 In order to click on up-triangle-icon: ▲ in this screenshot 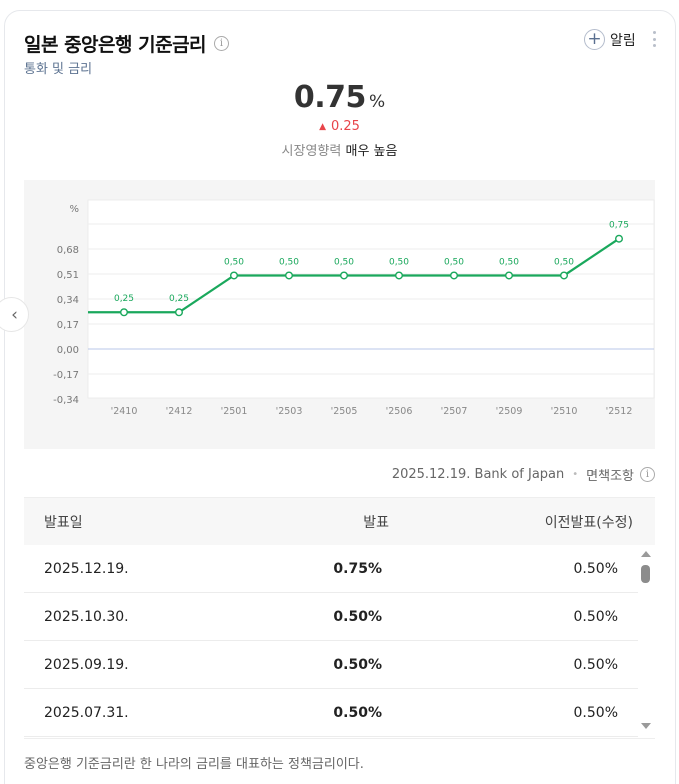, I will do `click(322, 127)`.